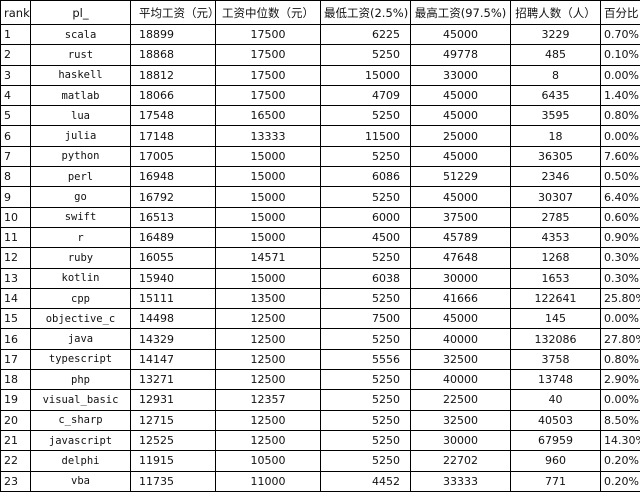 Image resolution: width=640 pixels, height=492 pixels. I want to click on table-cell: delphi, so click(80, 461).